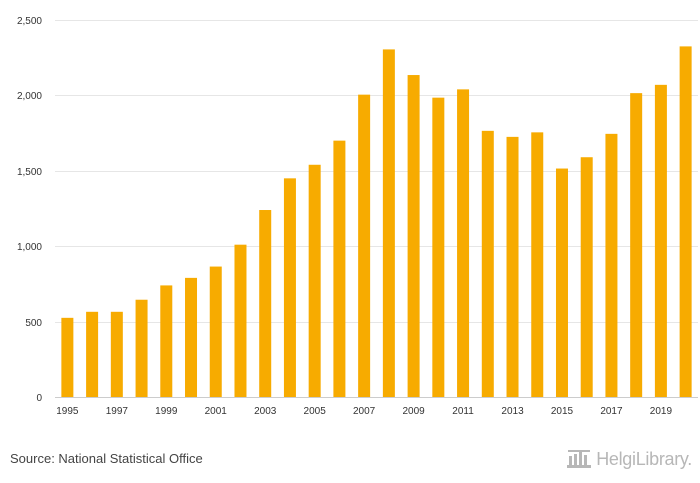  Describe the element at coordinates (388, 223) in the screenshot. I see `bar-2008` at that location.